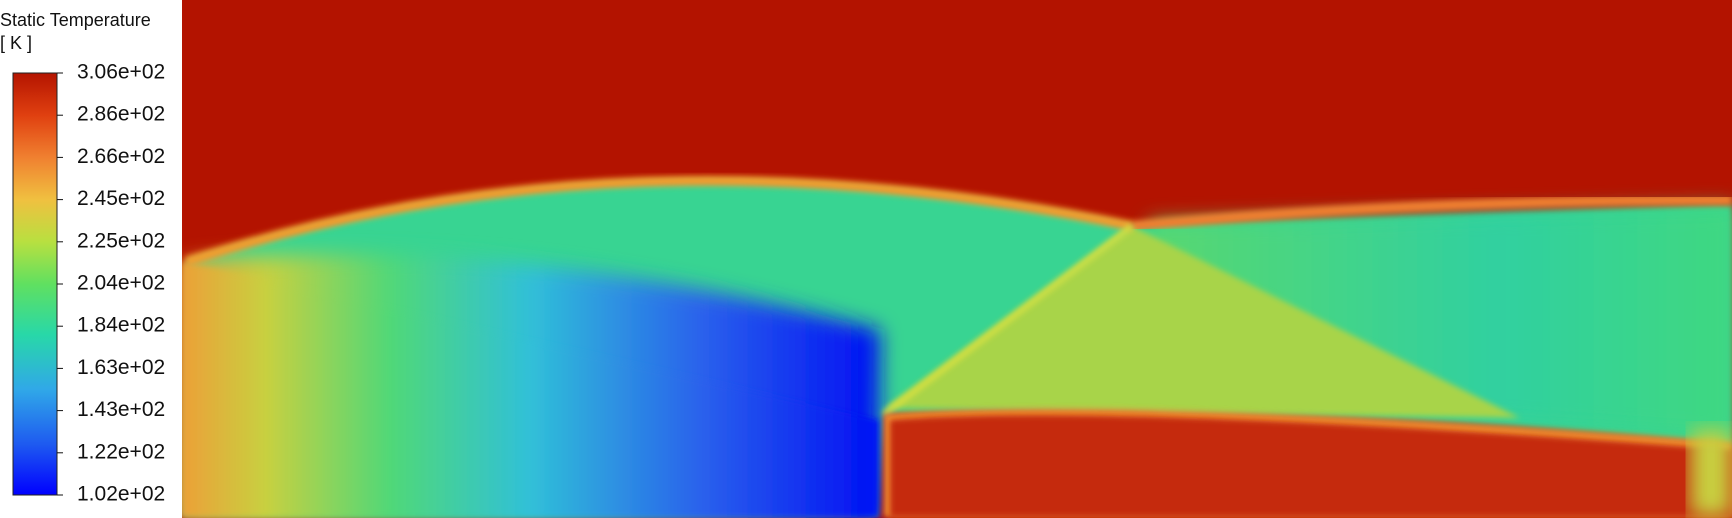  I want to click on colorbar, so click(35, 284).